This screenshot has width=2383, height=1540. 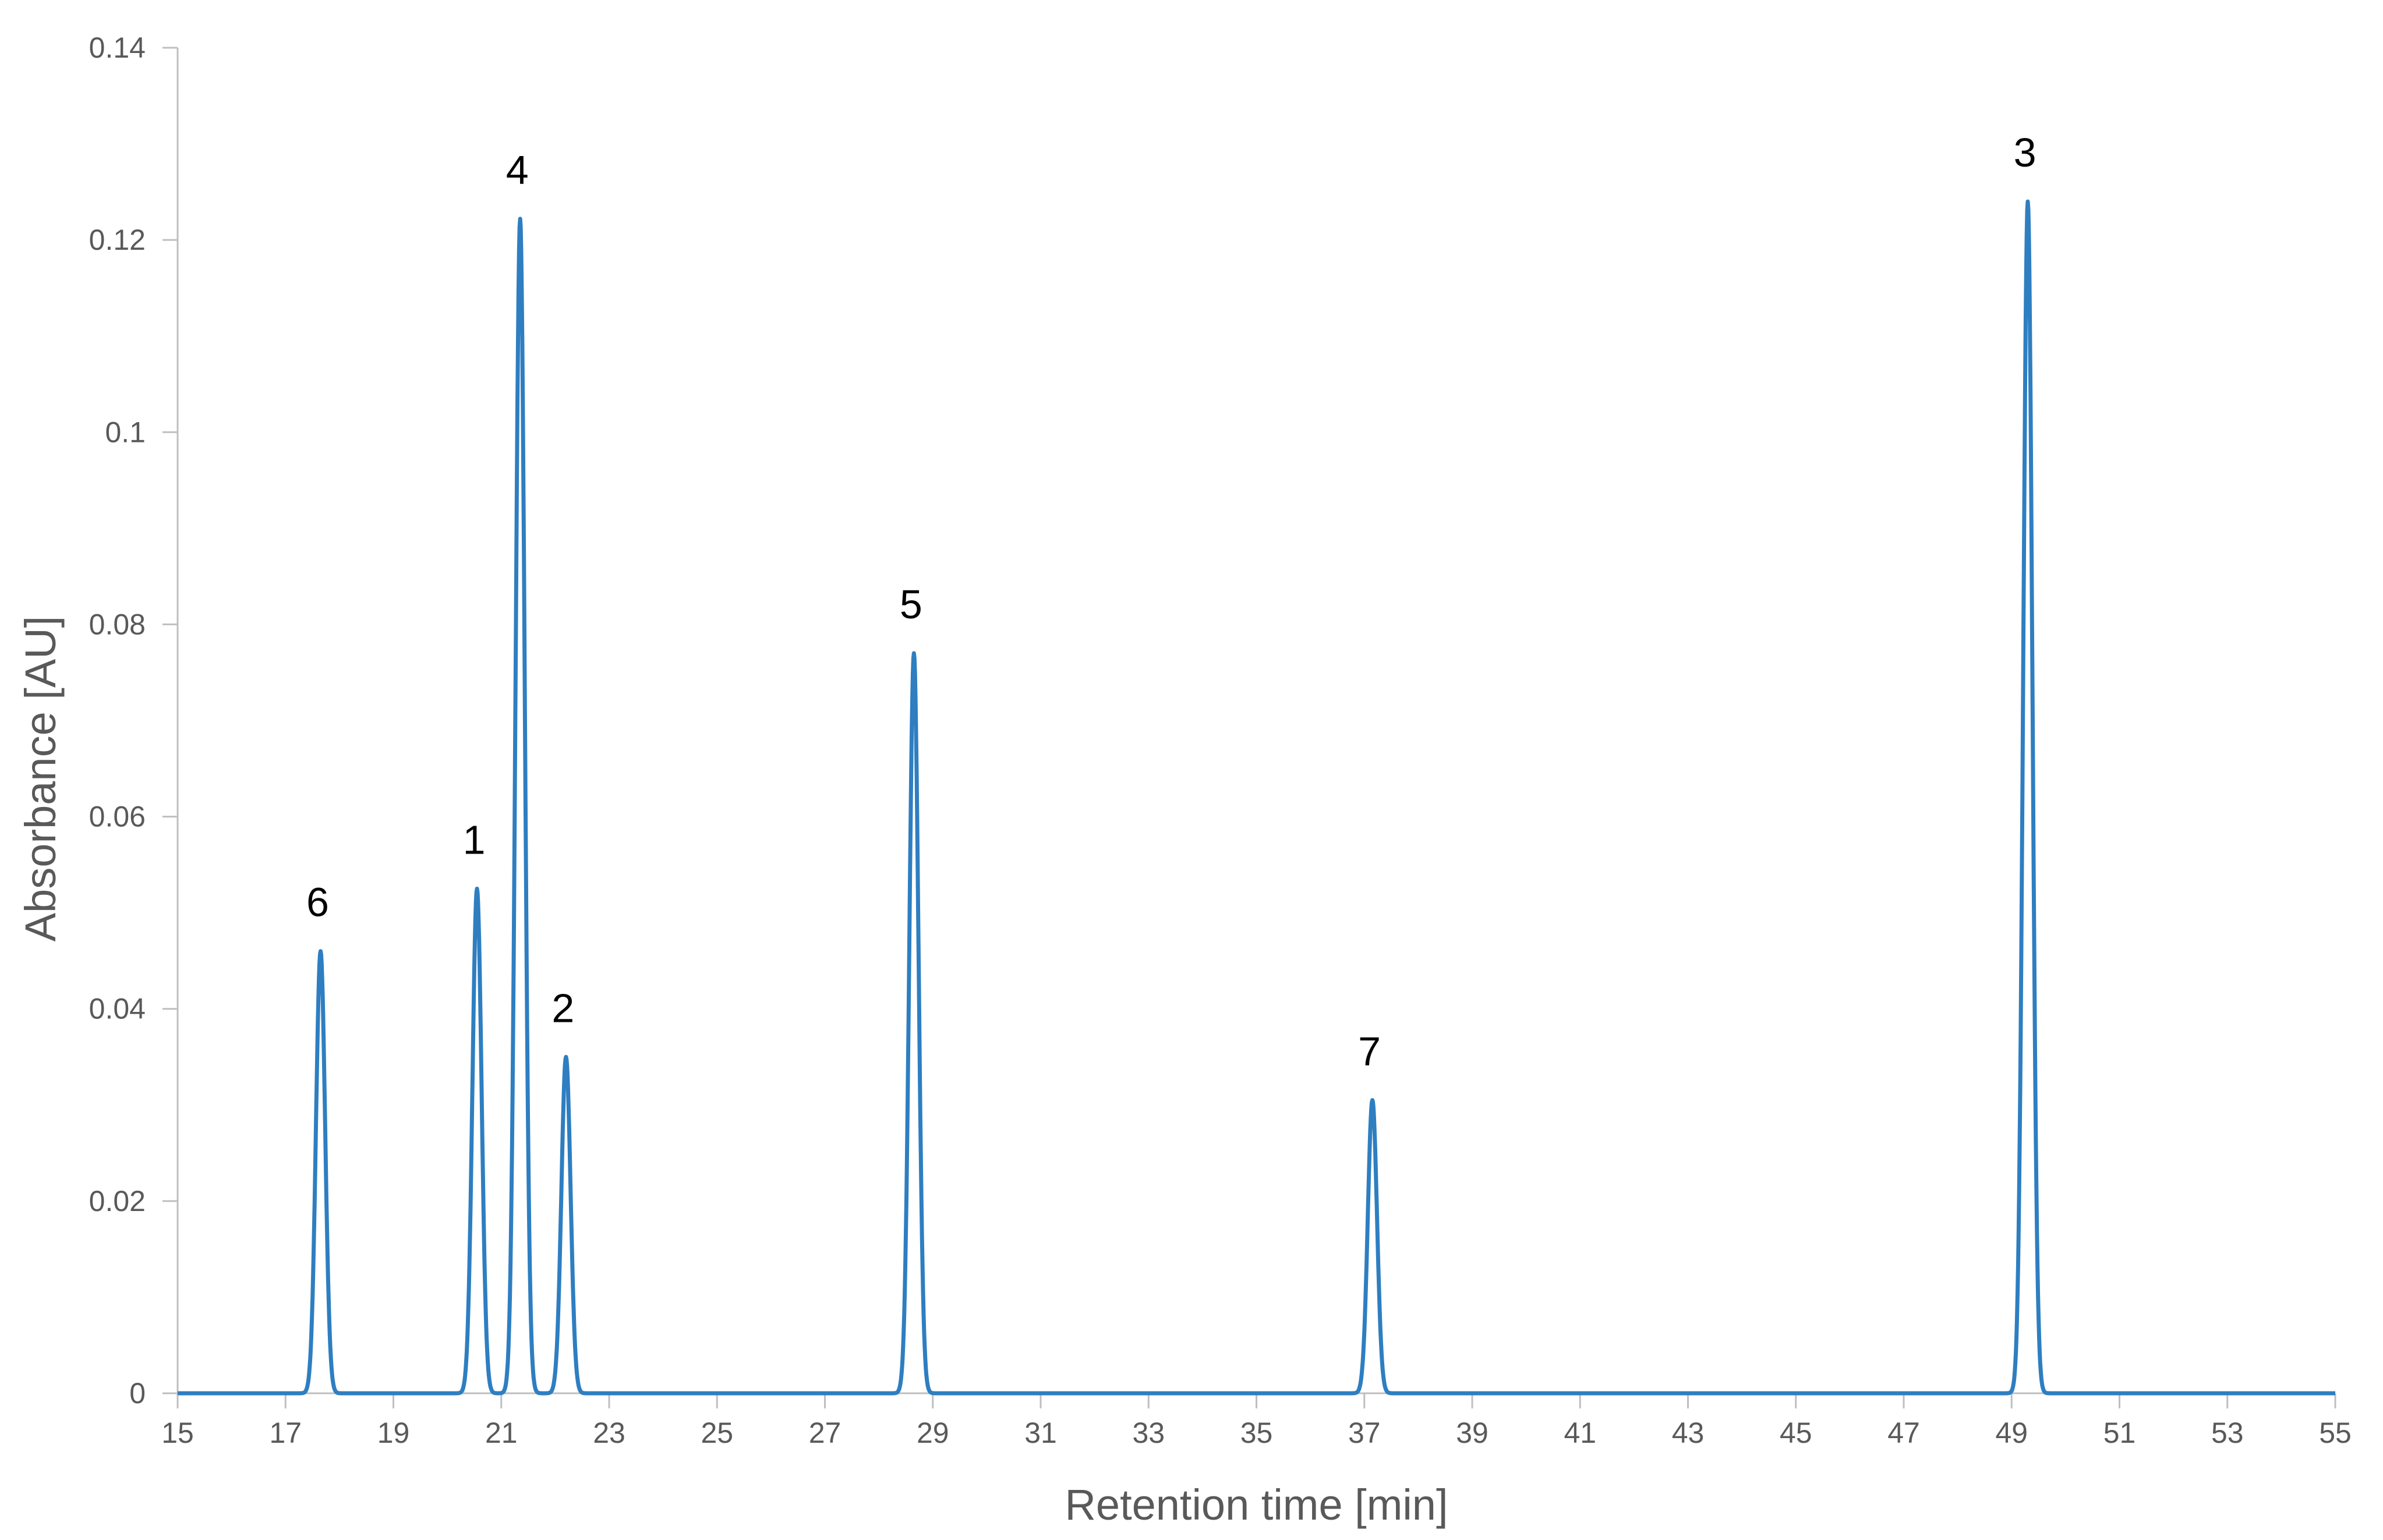 I want to click on peak-label-1: 1, so click(x=475, y=839).